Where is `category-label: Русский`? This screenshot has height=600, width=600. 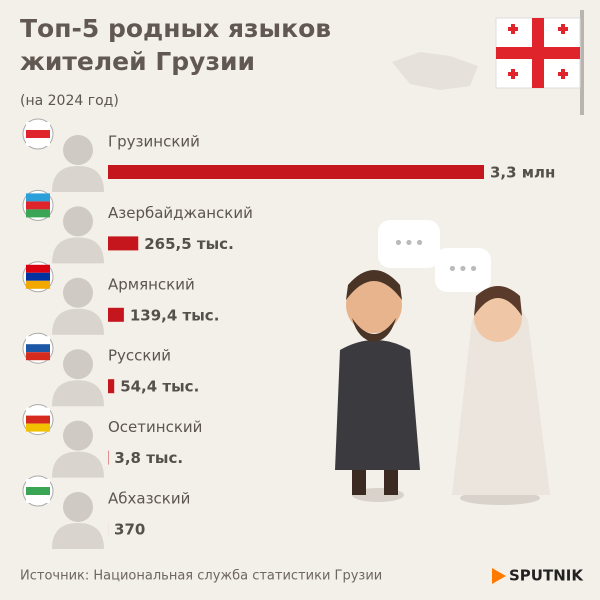
category-label: Русский is located at coordinates (139, 356).